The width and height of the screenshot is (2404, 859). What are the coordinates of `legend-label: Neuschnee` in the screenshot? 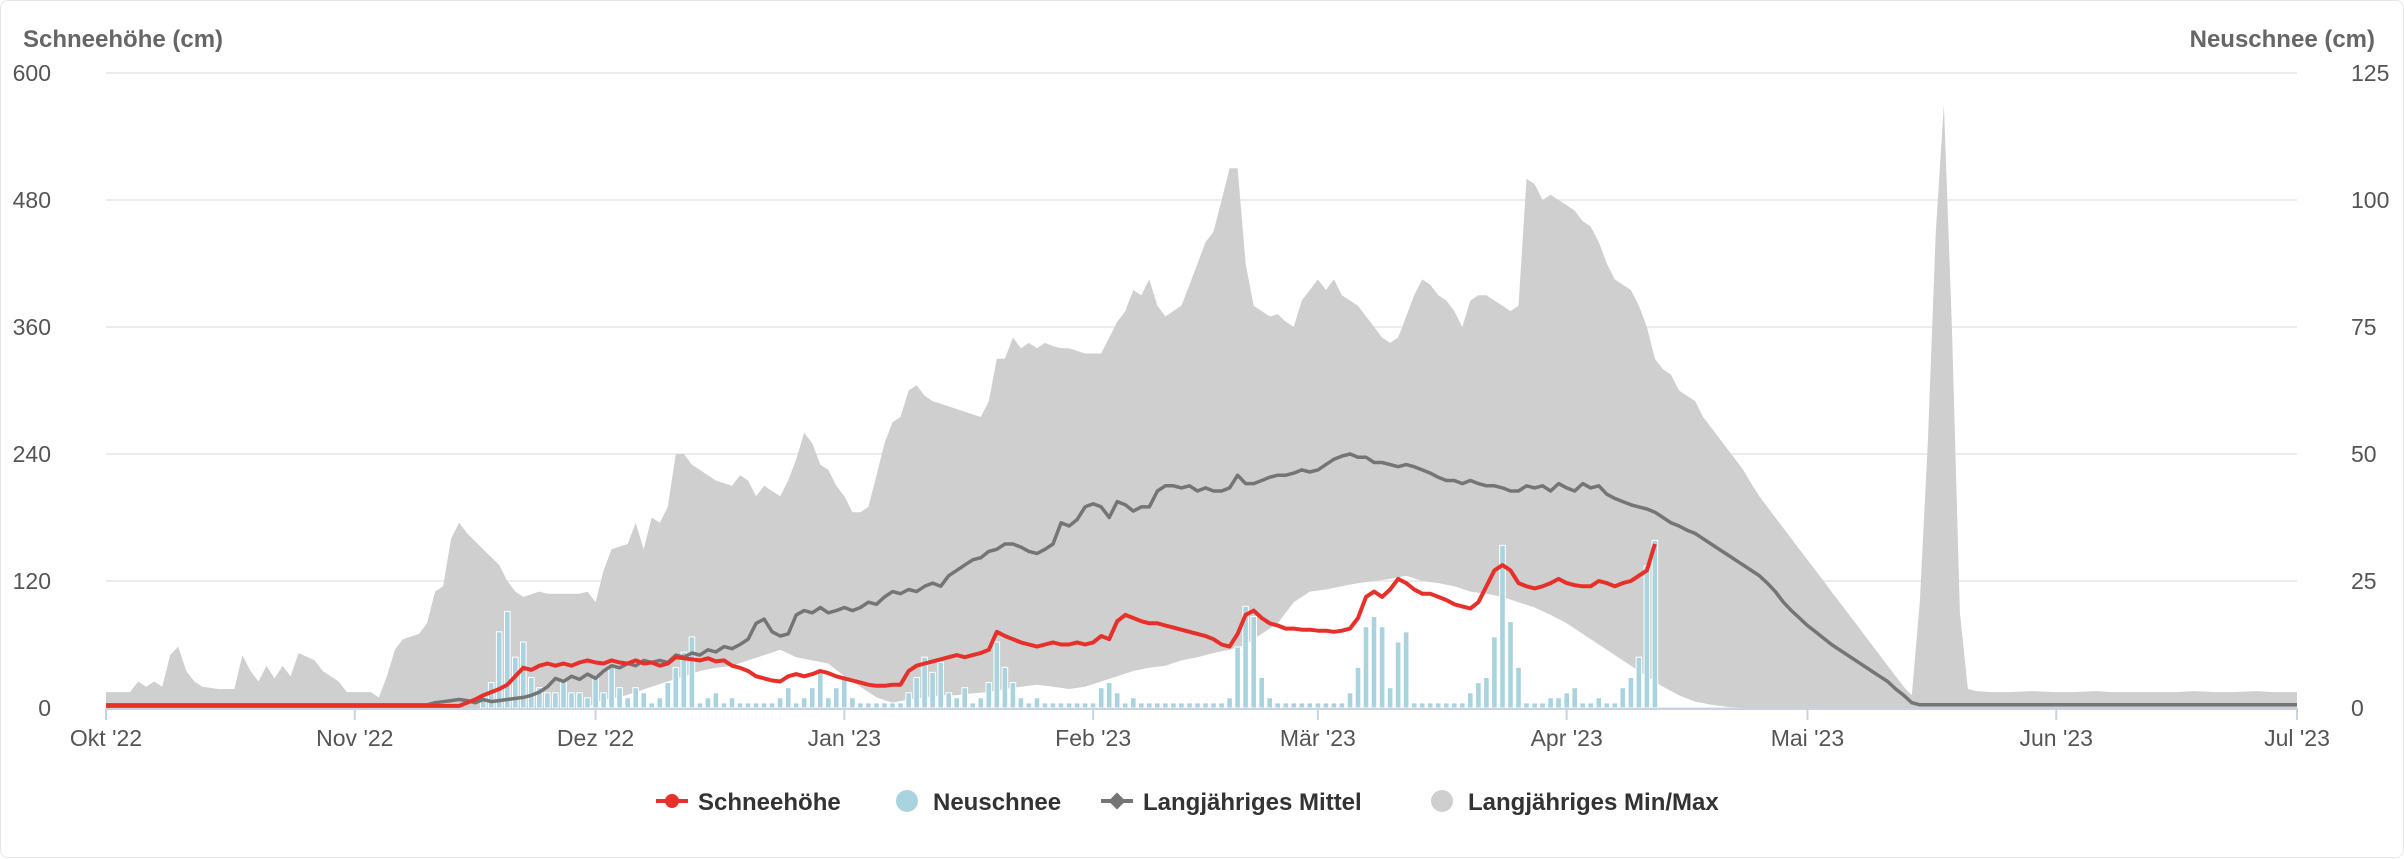 It's located at (997, 802).